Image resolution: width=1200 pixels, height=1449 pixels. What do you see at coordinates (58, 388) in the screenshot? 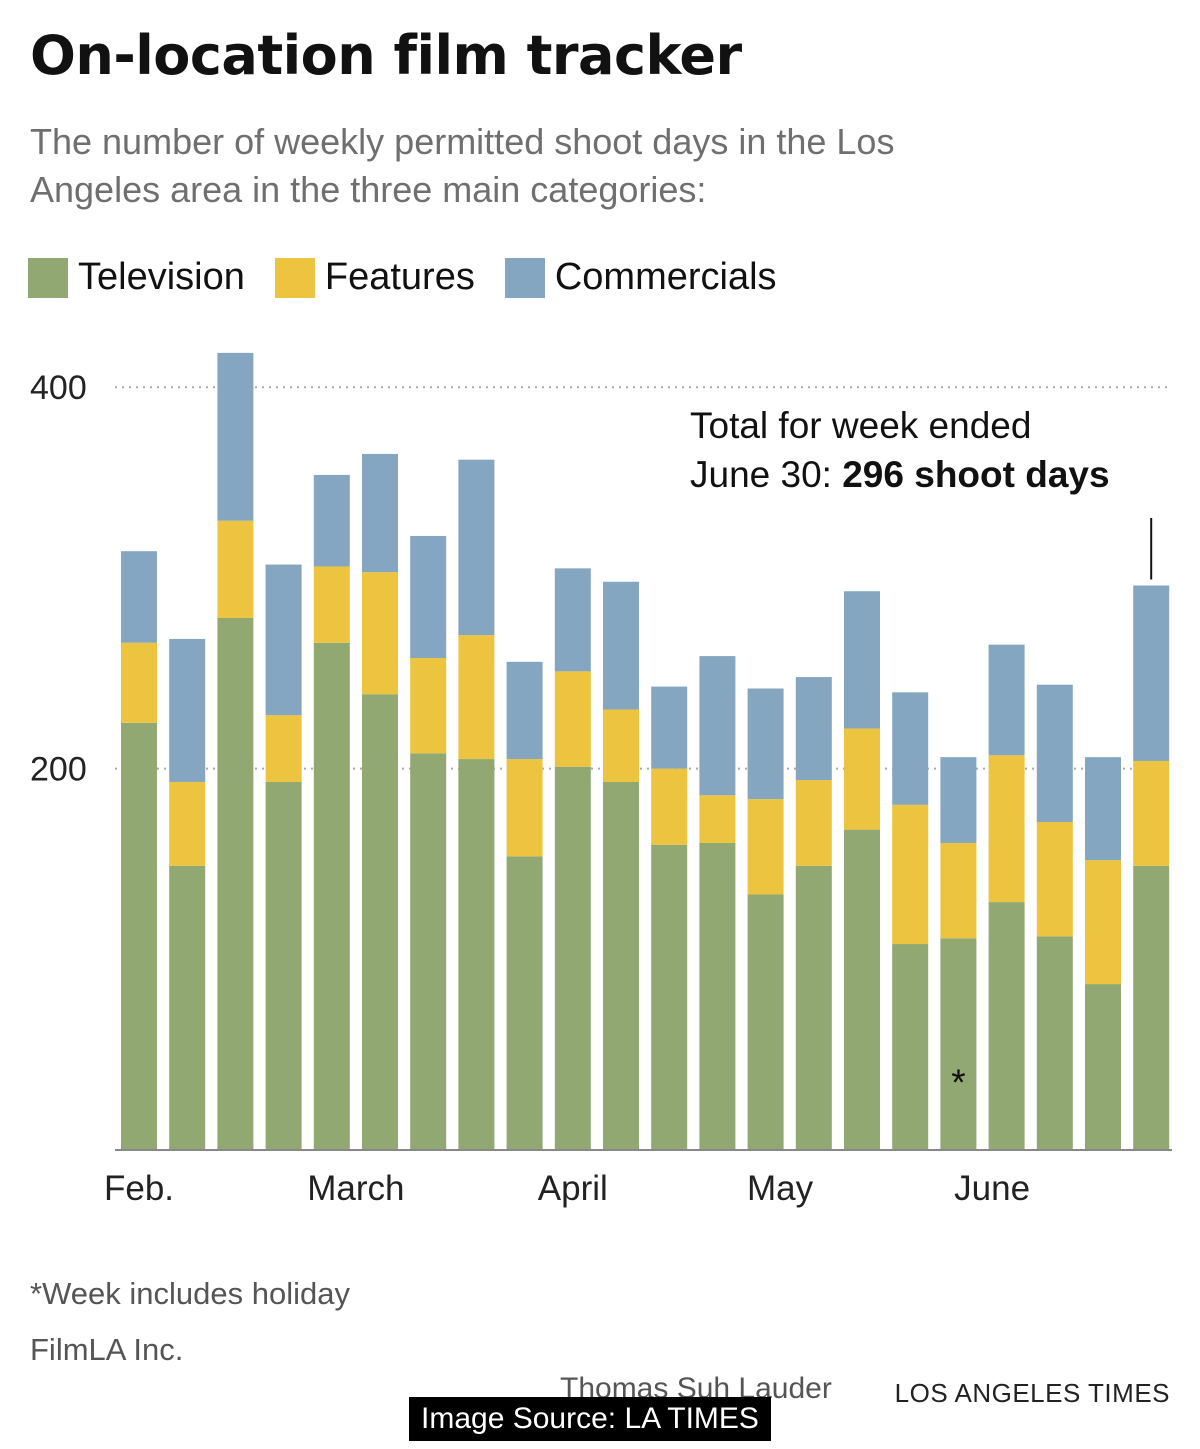
I see `y-tick-label-400: 400` at bounding box center [58, 388].